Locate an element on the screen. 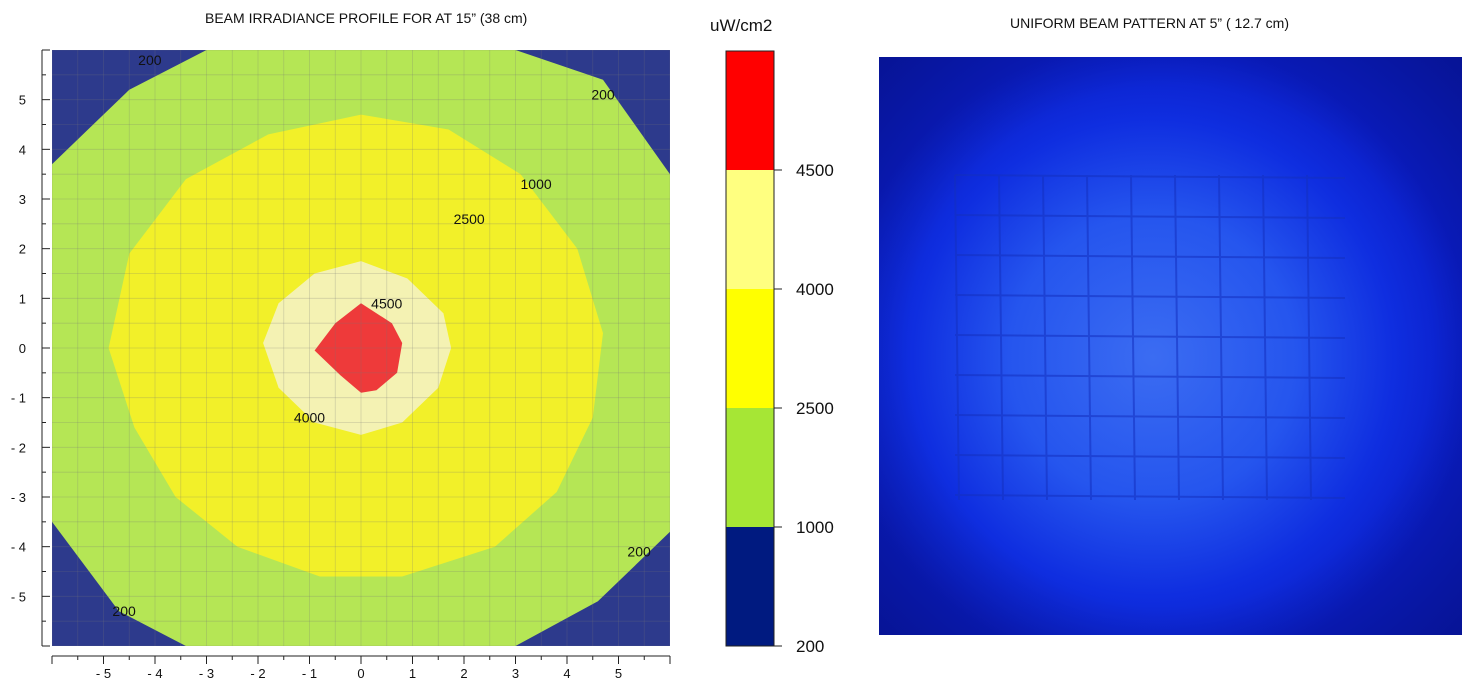  x-tick-label: - 1 is located at coordinates (309, 672).